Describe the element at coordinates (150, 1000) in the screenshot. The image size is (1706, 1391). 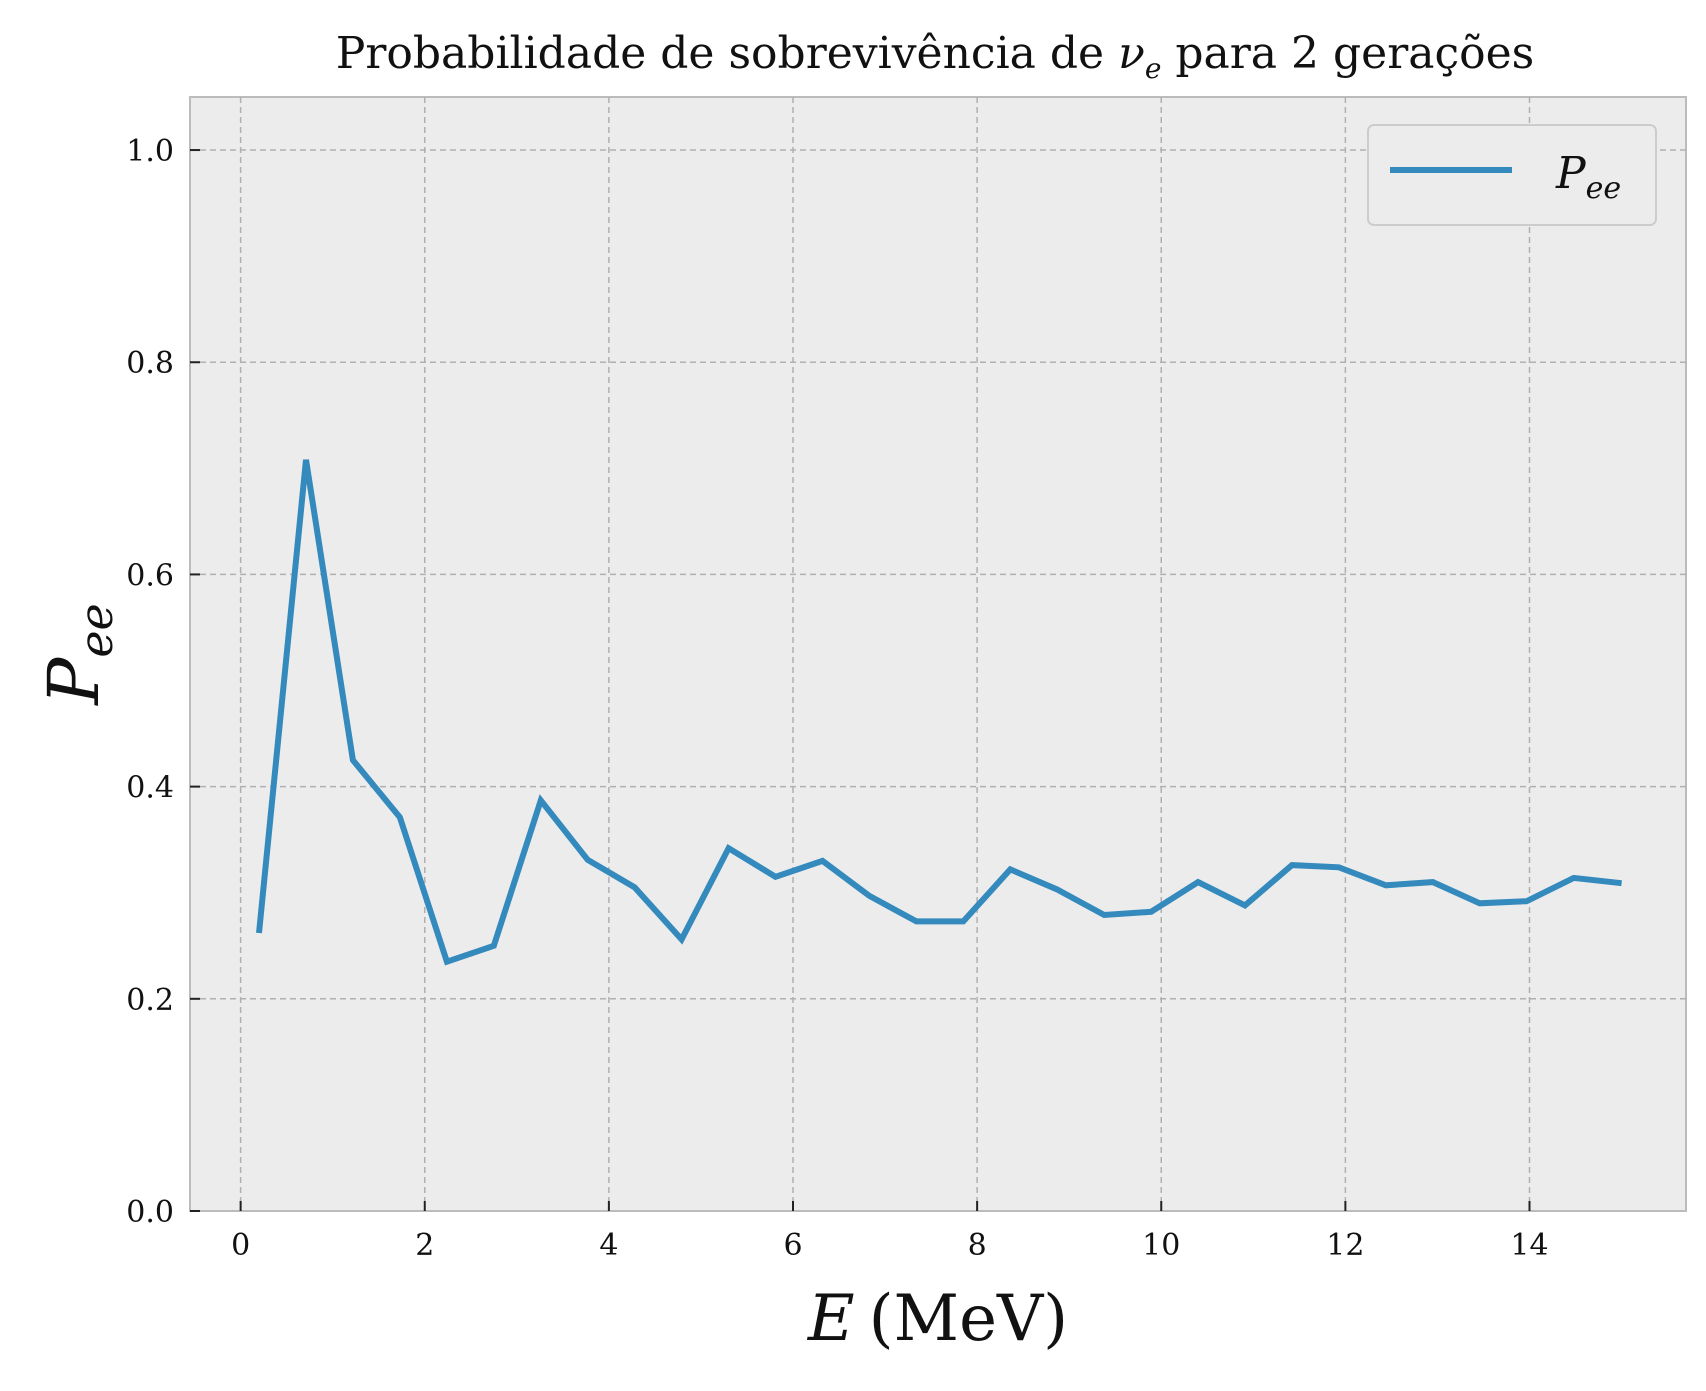
I see `y-tick-label: 0.2` at that location.